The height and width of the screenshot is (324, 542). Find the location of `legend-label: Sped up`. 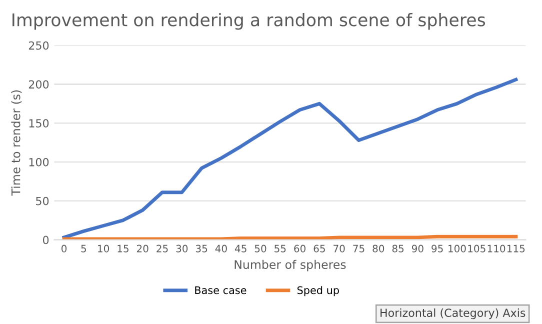

legend-label: Sped up is located at coordinates (318, 291).